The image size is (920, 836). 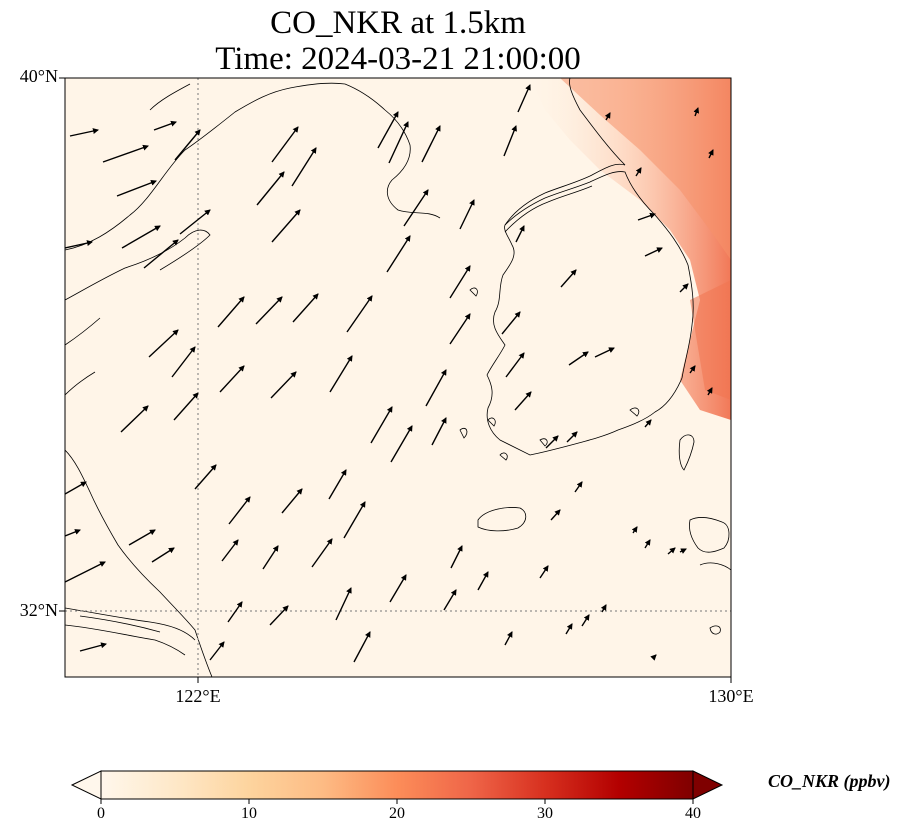 I want to click on colorbar-label: CO_NKR (ppbv), so click(x=829, y=781).